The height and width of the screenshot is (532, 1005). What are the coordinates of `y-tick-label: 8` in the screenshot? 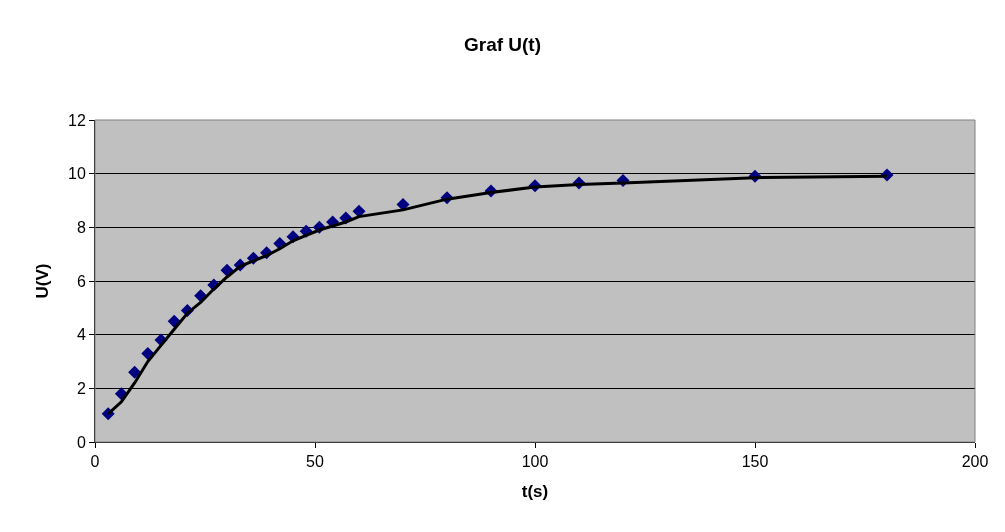 It's located at (81, 227).